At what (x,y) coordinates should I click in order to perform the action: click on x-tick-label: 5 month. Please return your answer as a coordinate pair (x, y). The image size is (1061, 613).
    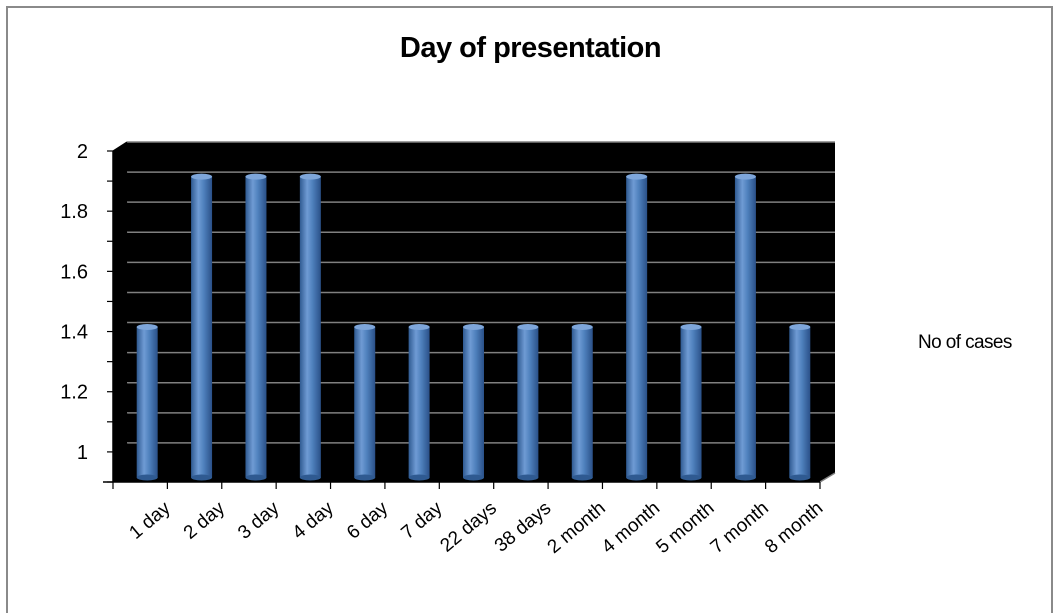
    Looking at the image, I should click on (685, 528).